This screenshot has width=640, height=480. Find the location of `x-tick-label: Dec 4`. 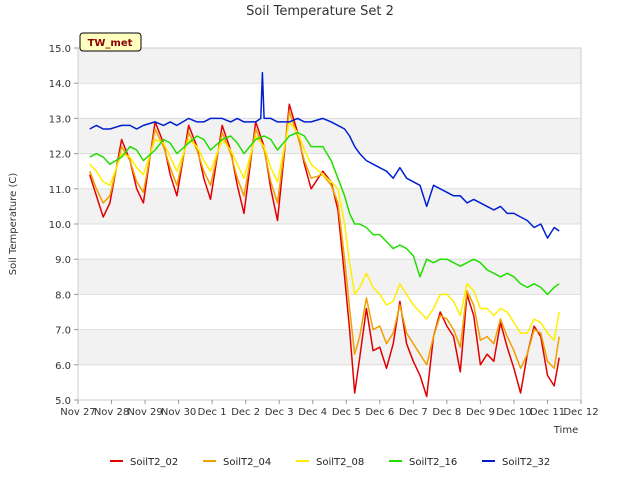

x-tick-label: Dec 4 is located at coordinates (312, 412).